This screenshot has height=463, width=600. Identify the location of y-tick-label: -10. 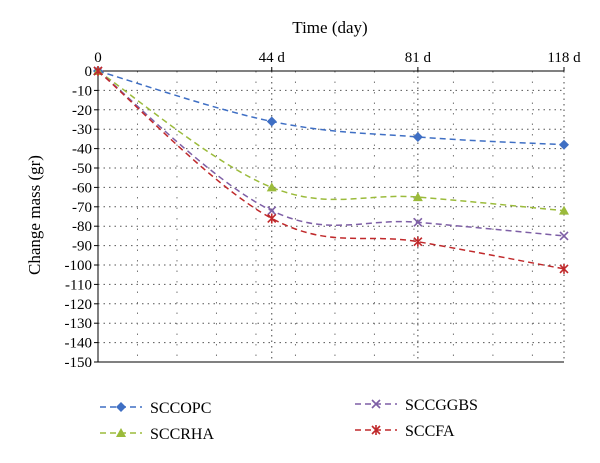
(82, 91).